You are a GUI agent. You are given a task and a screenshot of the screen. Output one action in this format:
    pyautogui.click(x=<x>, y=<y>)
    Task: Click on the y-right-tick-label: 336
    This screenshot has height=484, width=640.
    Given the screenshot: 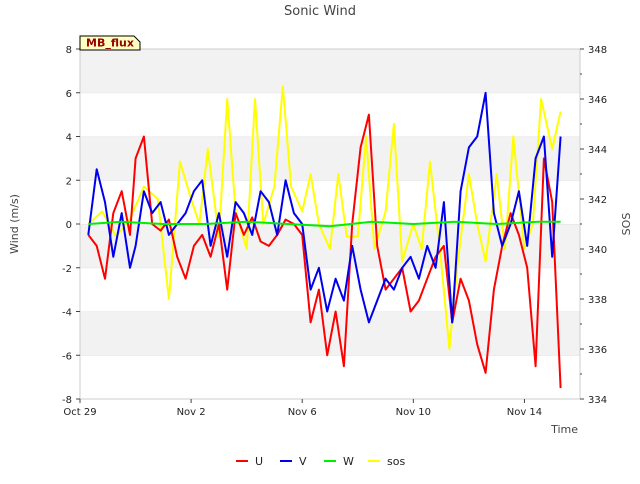 What is the action you would take?
    pyautogui.click(x=597, y=350)
    